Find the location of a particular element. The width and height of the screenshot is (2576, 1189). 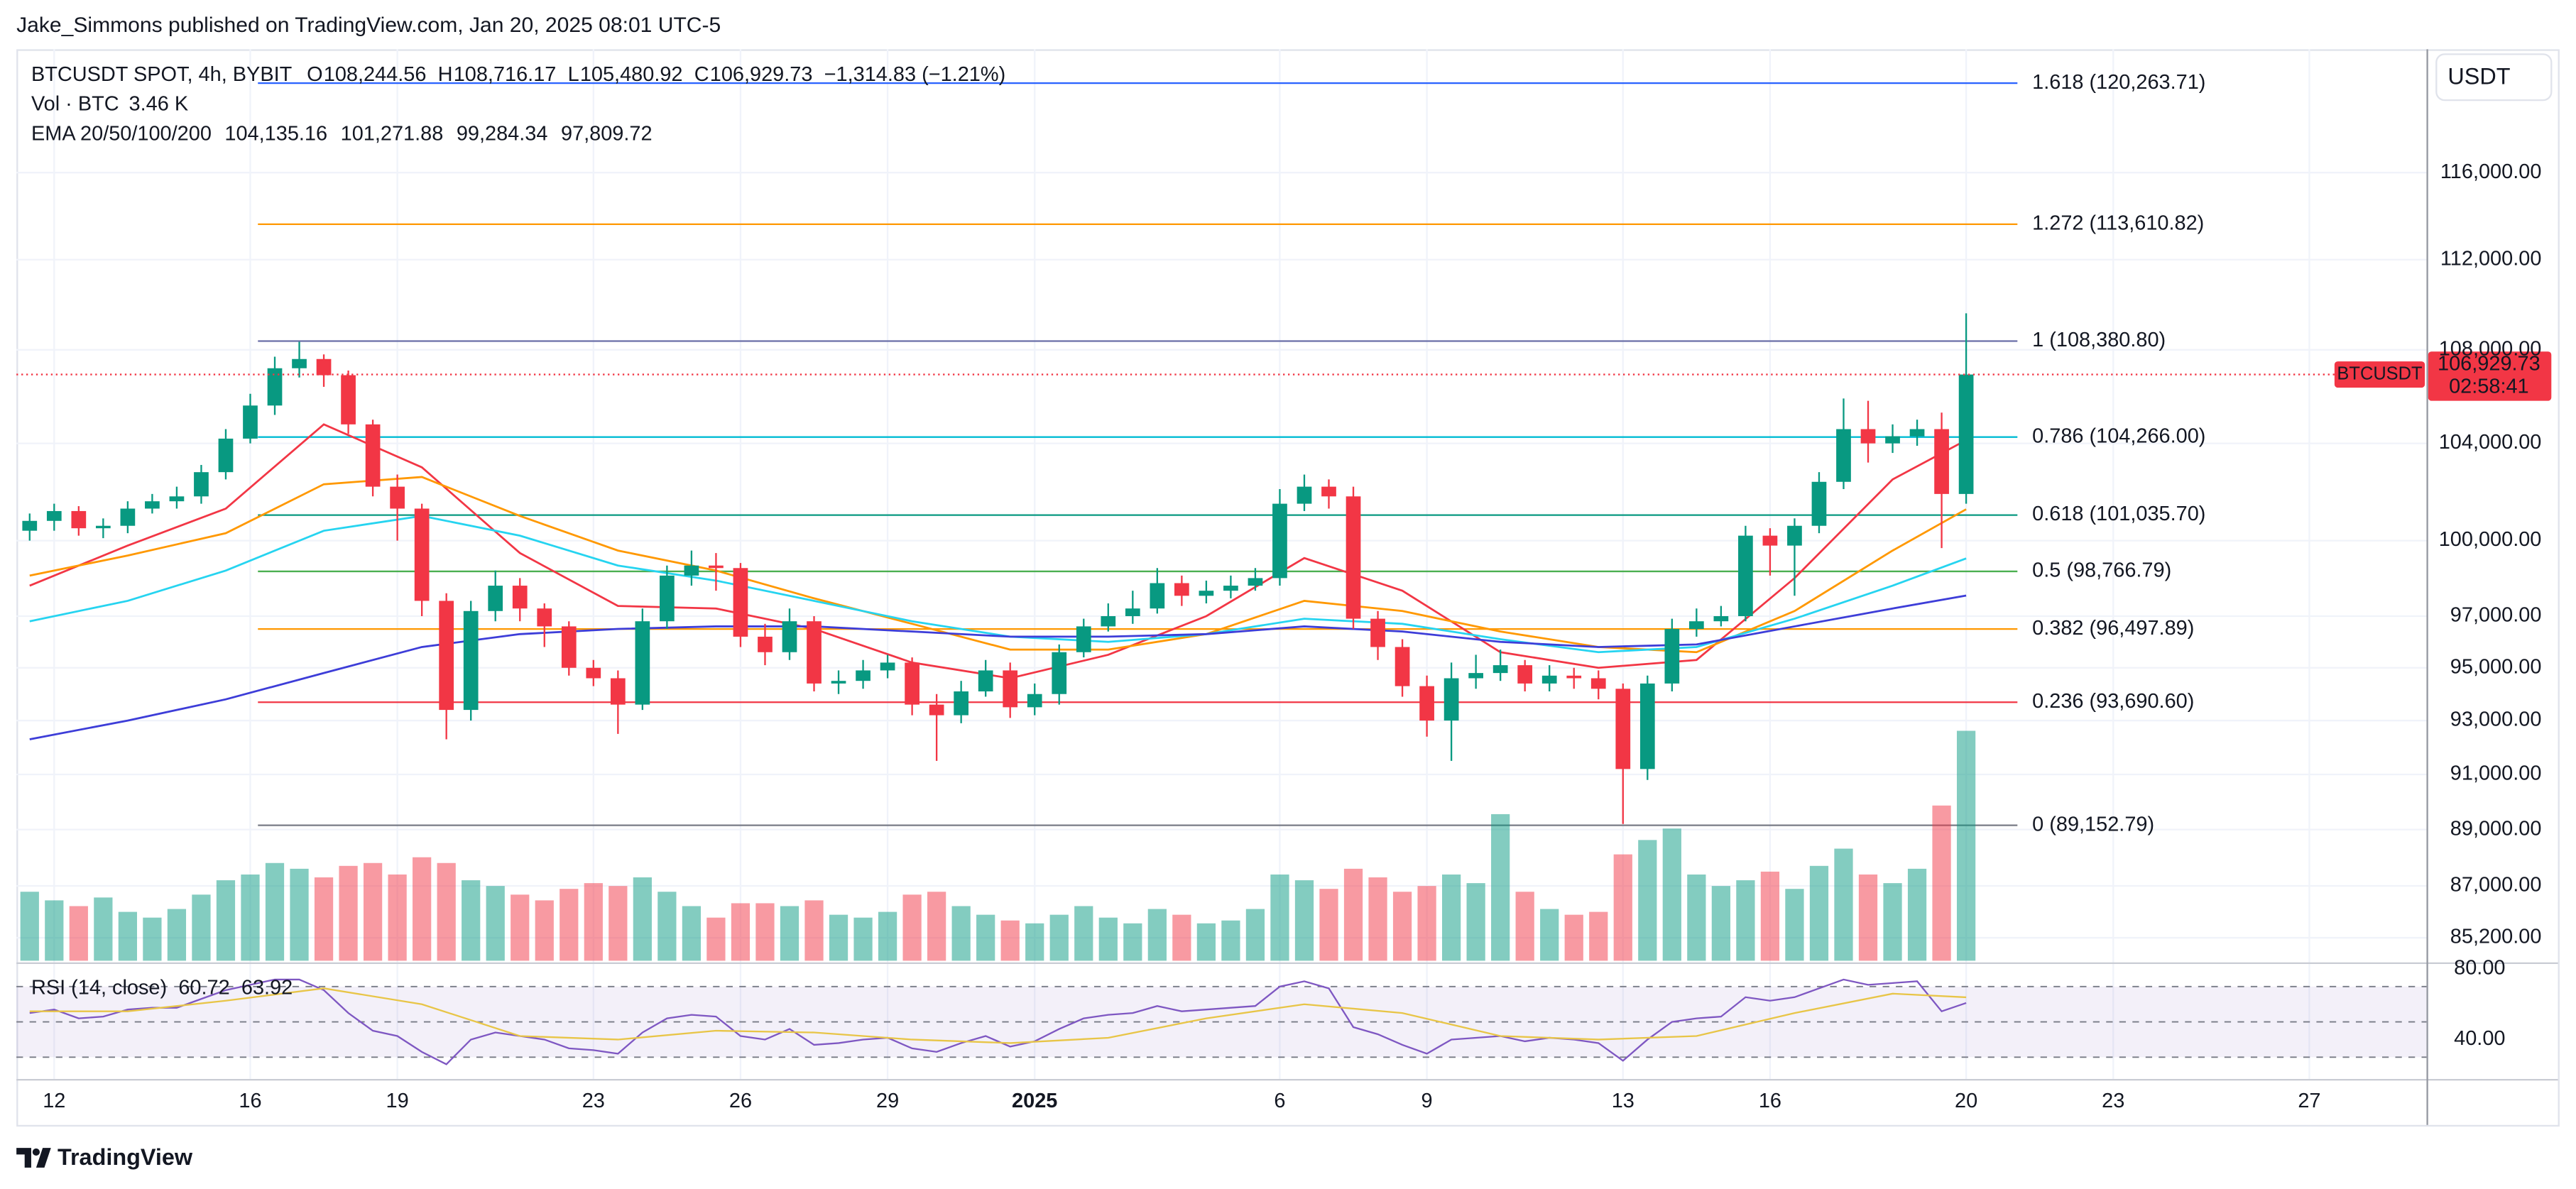

fib-label: 0 (89,152.79) is located at coordinates (2093, 824).